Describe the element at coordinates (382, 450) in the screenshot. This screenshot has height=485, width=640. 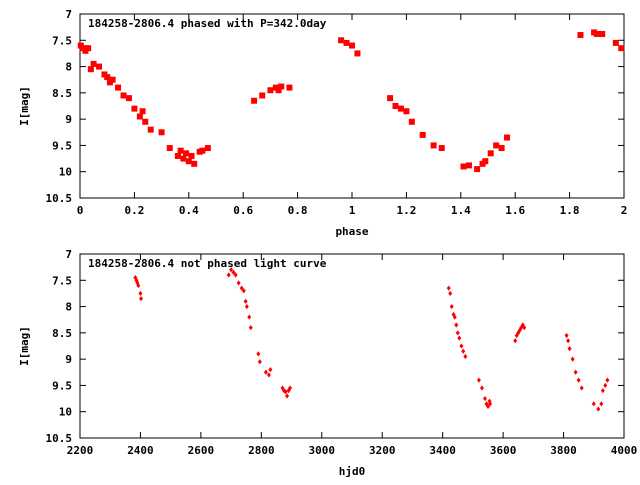
I see `unphased-x-tick-label: 3200` at that location.